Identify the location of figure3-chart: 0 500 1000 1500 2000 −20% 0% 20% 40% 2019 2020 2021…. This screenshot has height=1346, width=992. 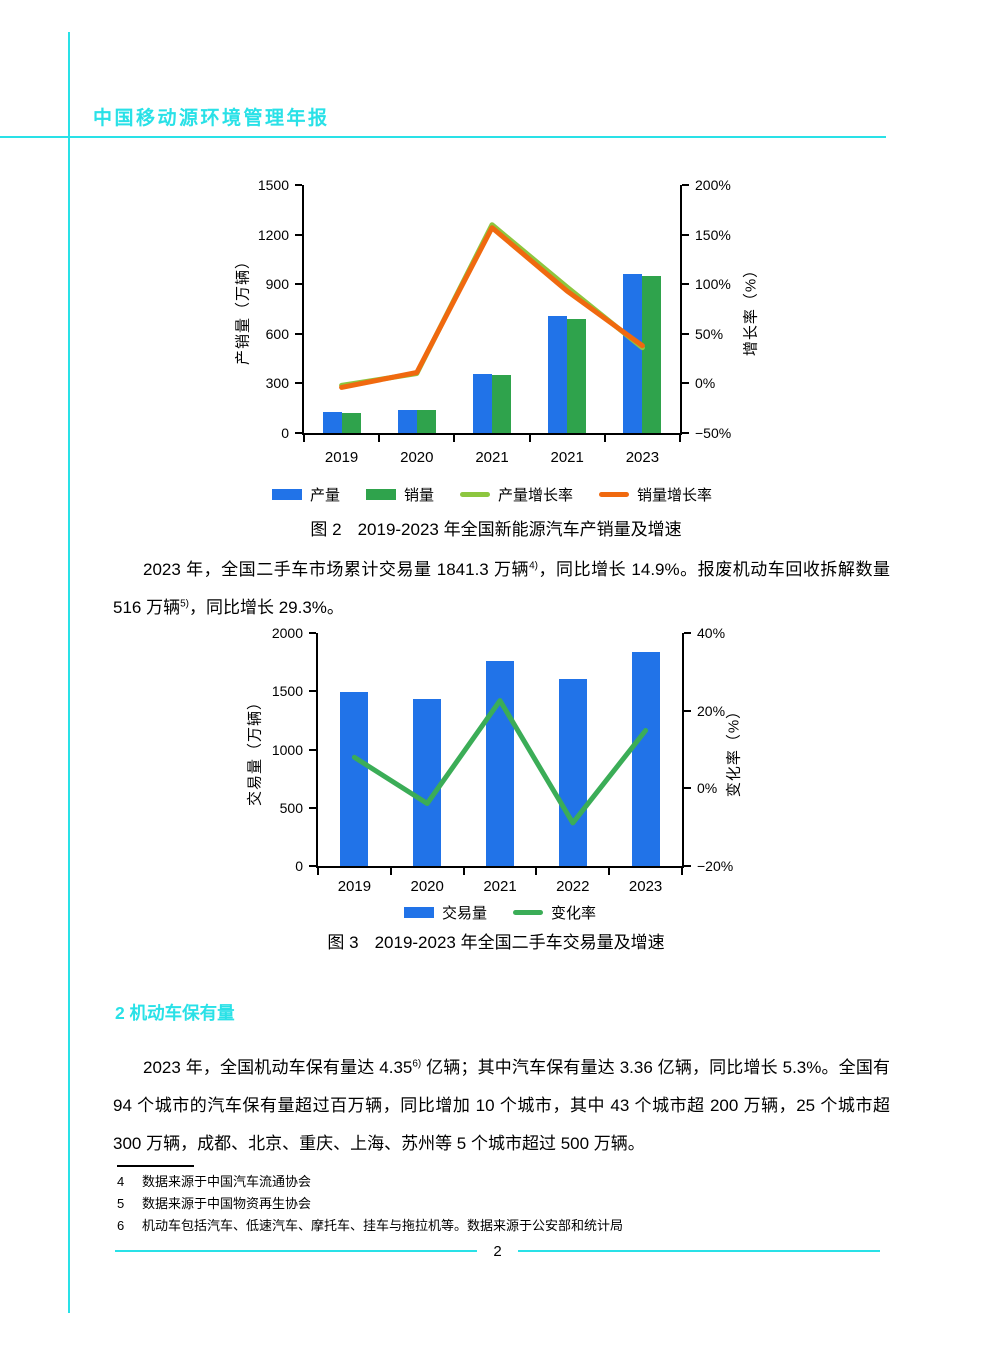
(512, 776).